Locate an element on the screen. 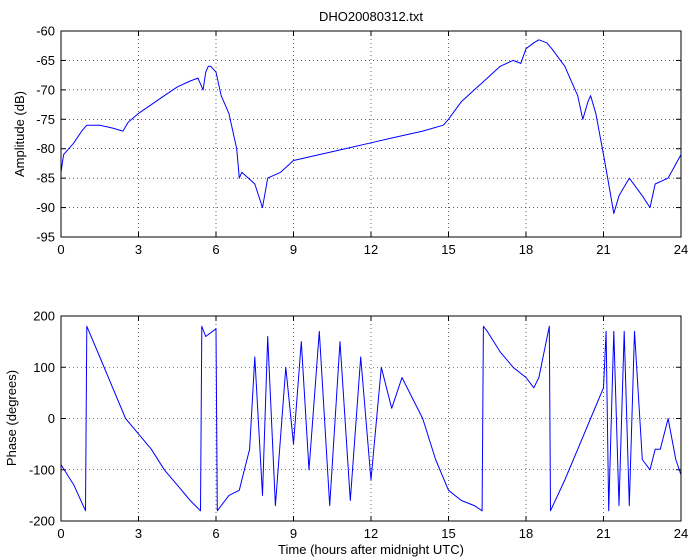 The image size is (693, 560). phase-xtick-label: 9 is located at coordinates (293, 533).